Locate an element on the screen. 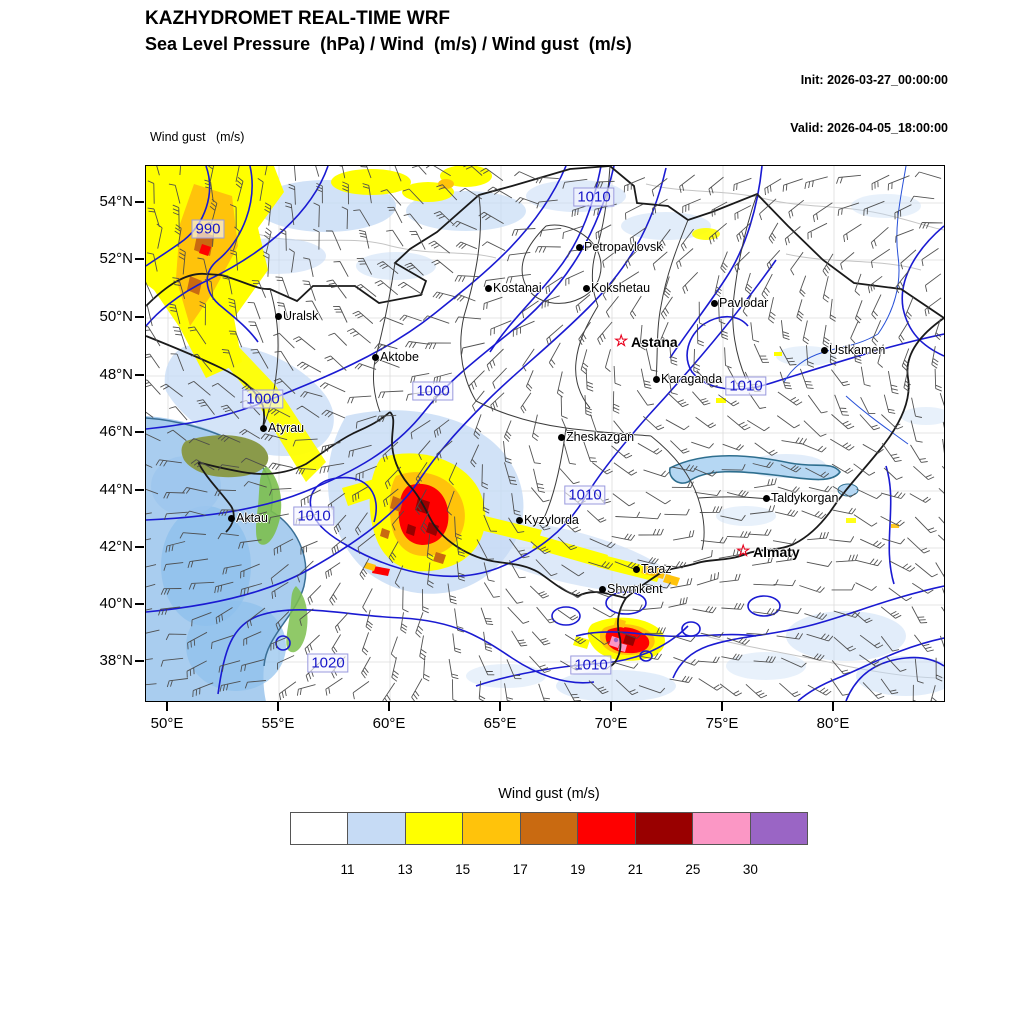 Image resolution: width=1024 pixels, height=1024 pixels. colorbar-tick-label: 13 is located at coordinates (405, 869).